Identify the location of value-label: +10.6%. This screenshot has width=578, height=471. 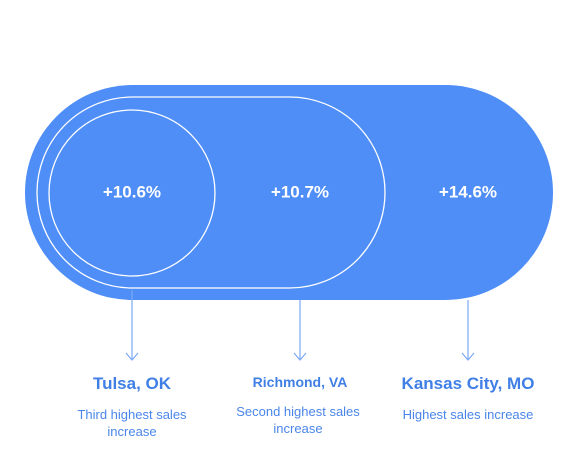
(132, 191).